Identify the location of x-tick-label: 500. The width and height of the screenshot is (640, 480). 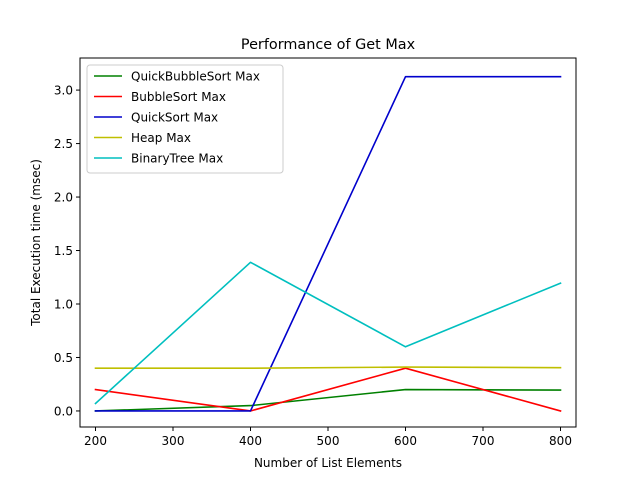
(328, 441).